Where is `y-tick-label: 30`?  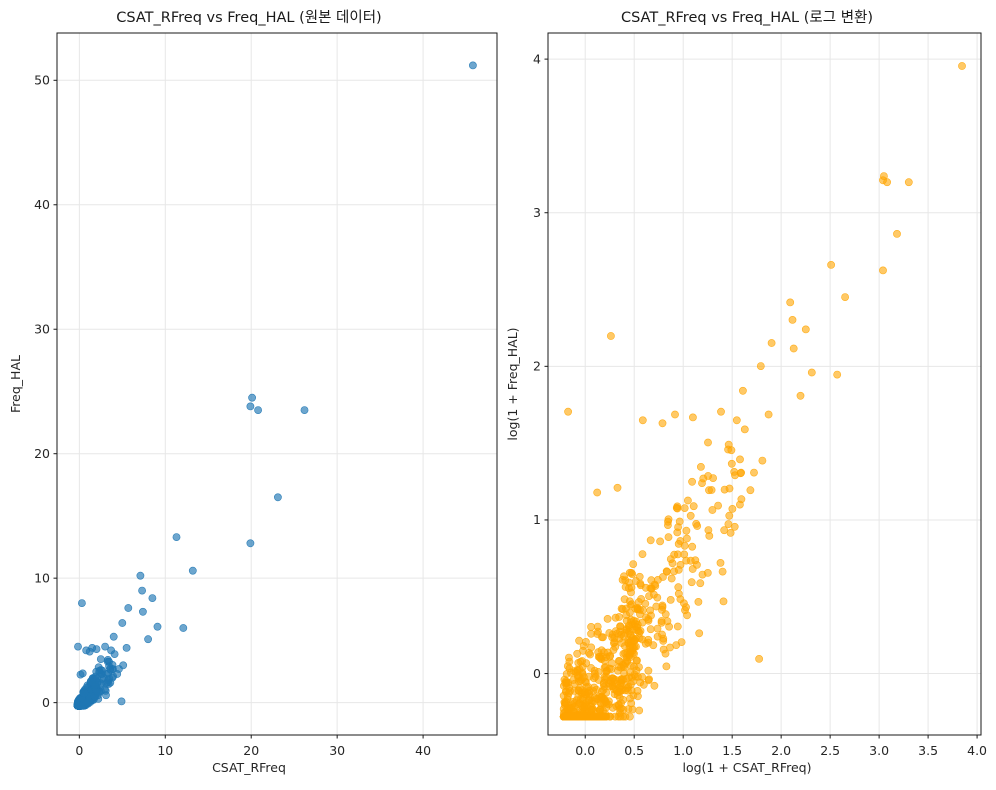 y-tick-label: 30 is located at coordinates (42, 328).